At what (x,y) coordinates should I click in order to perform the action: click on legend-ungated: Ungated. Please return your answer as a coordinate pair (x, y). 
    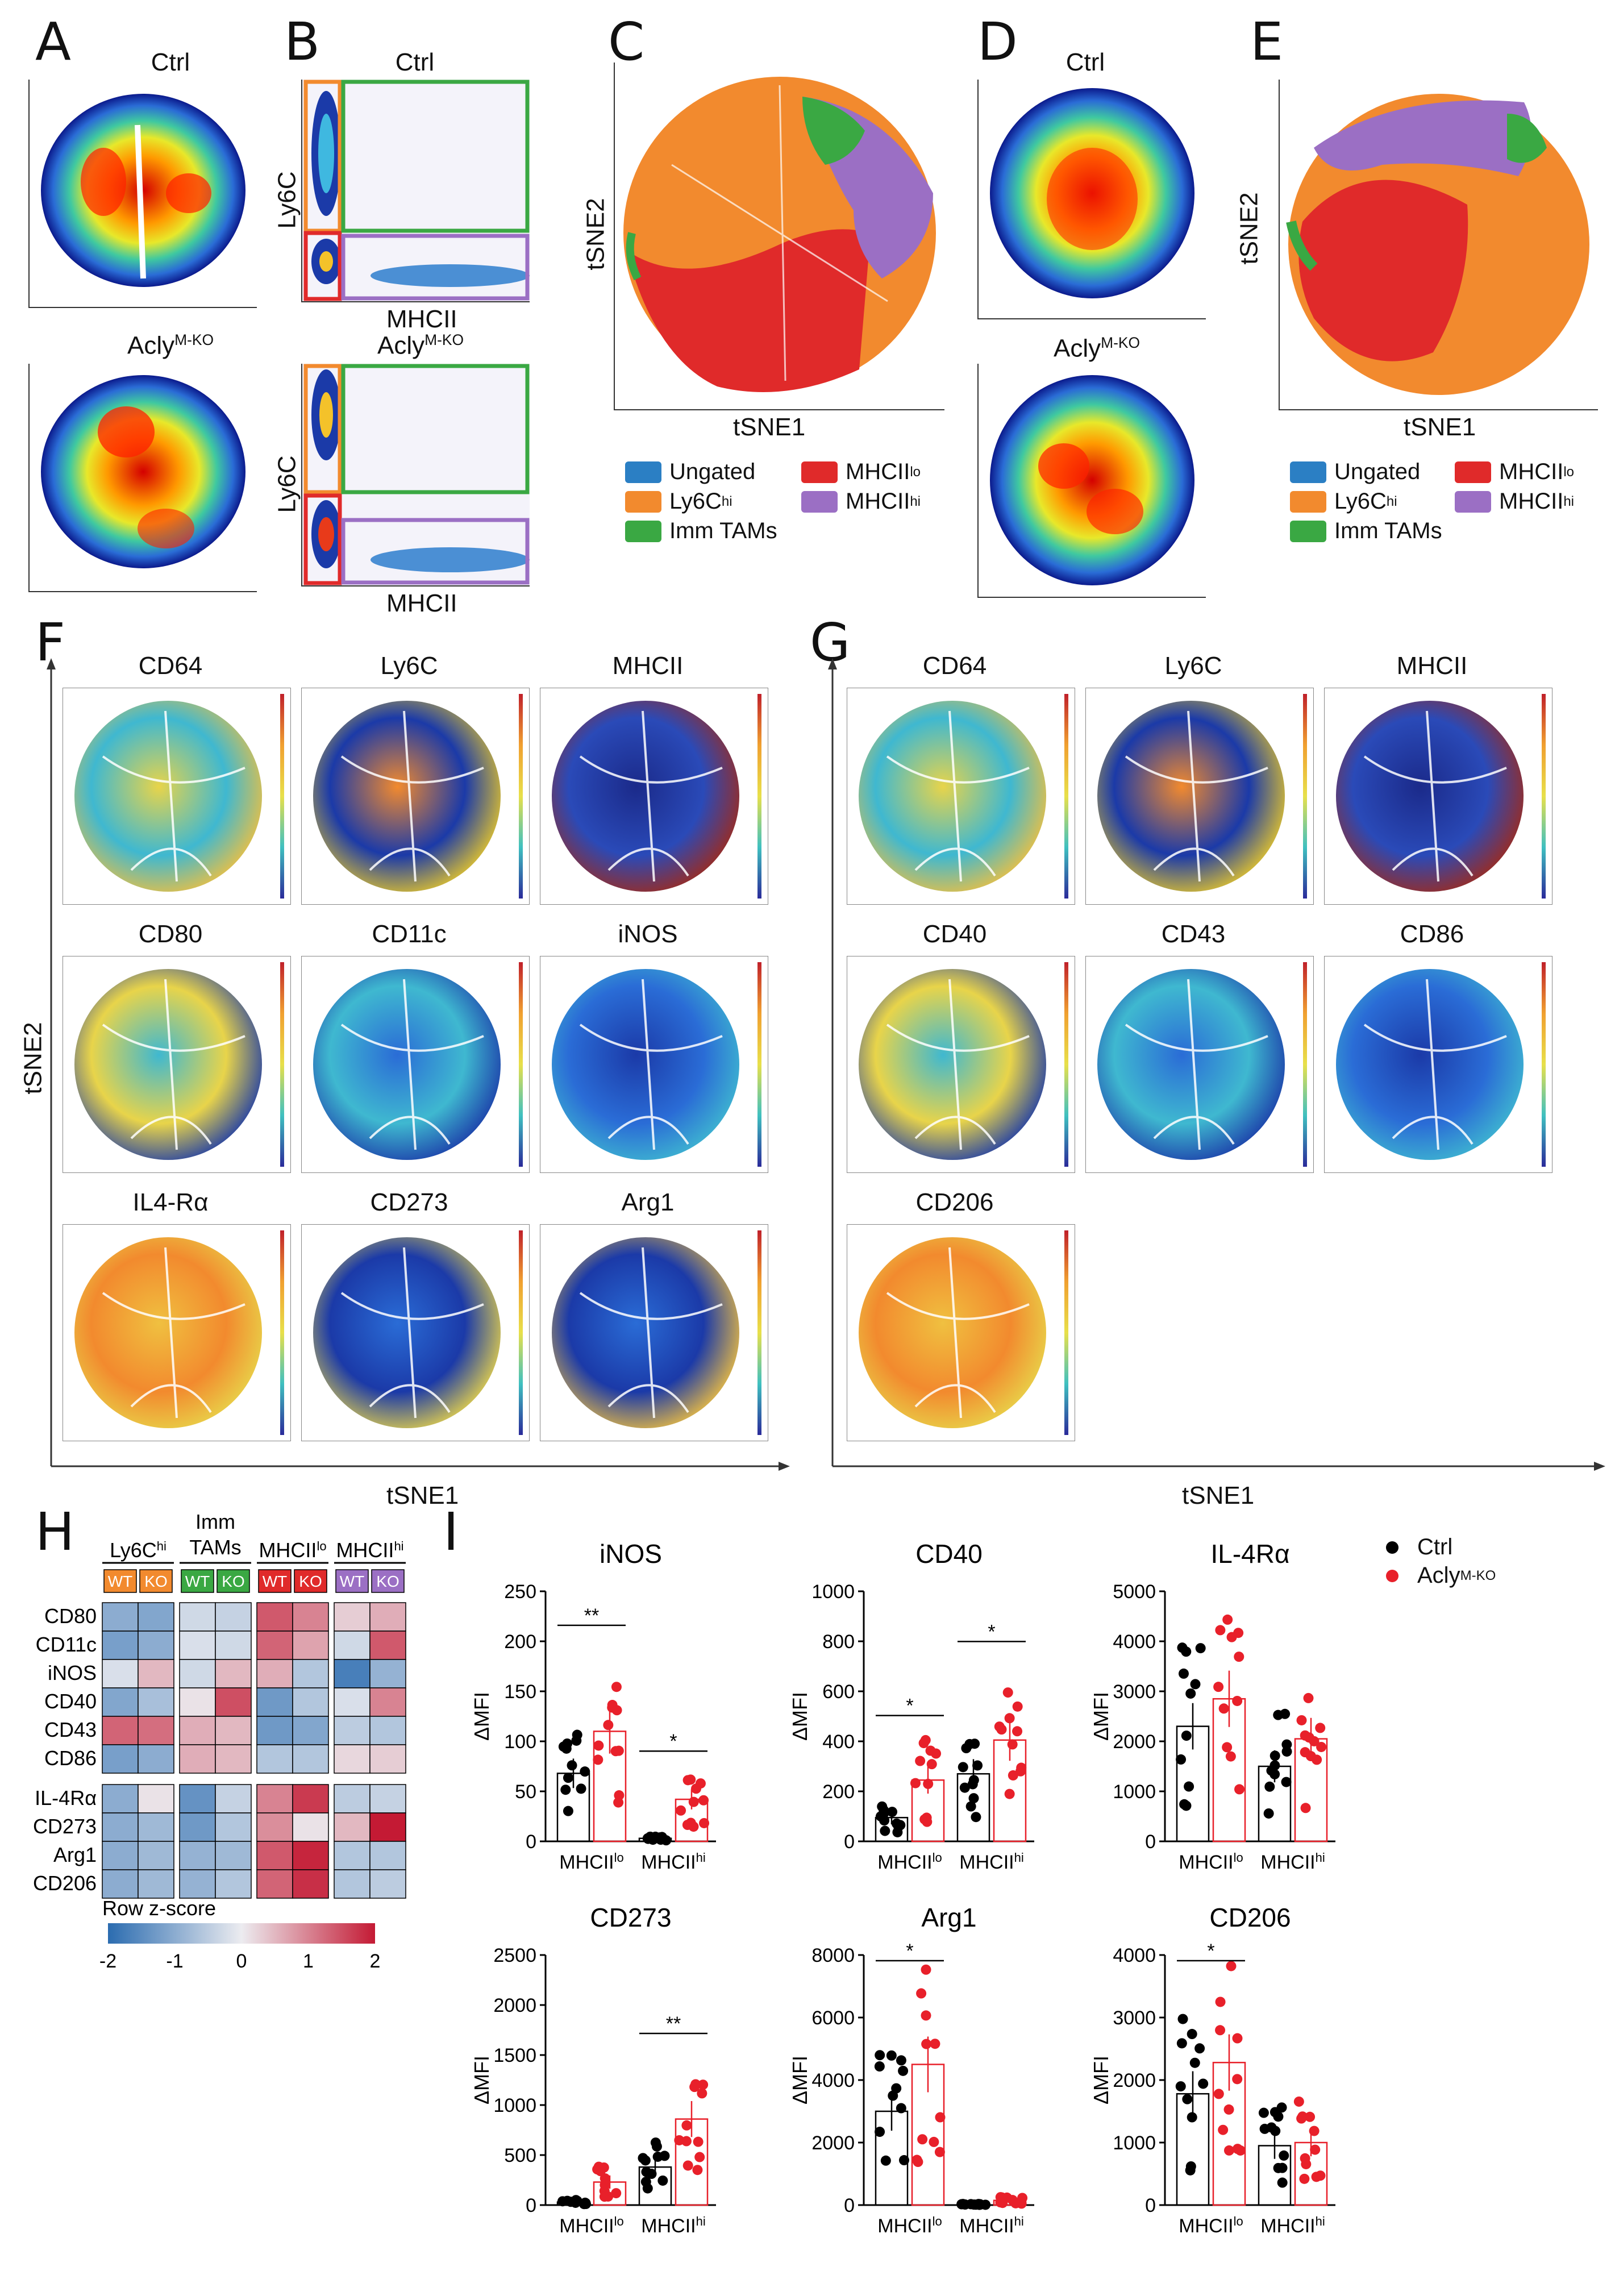
    Looking at the image, I should click on (690, 472).